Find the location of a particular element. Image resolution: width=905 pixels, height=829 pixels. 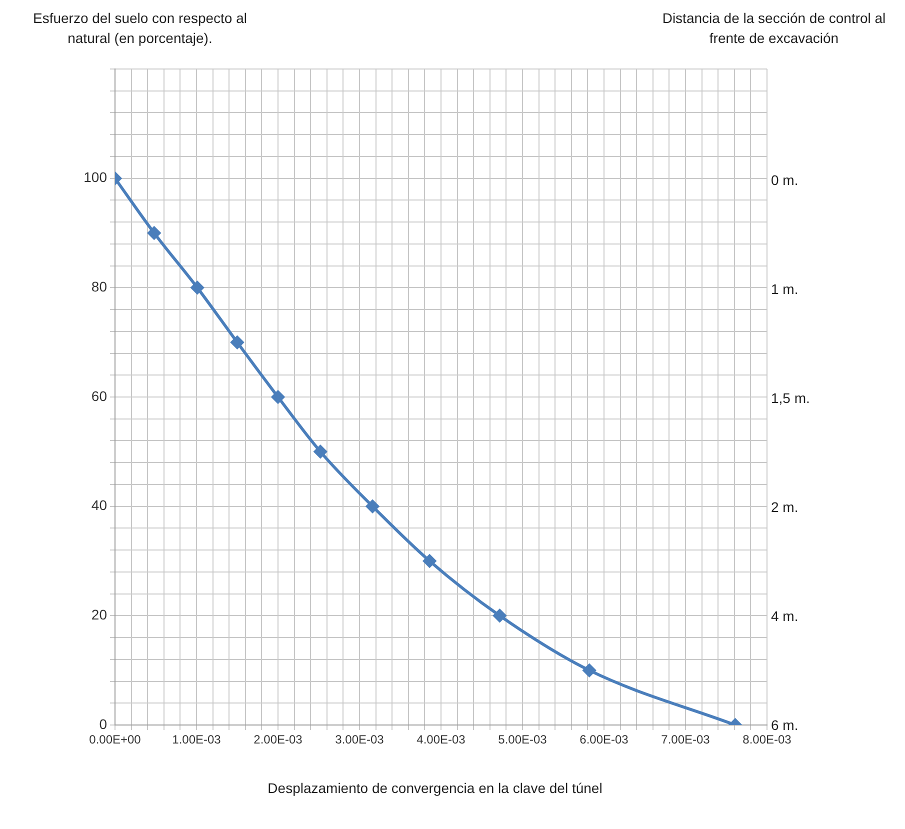

x-tick-label: 3.00E-03 is located at coordinates (359, 739).